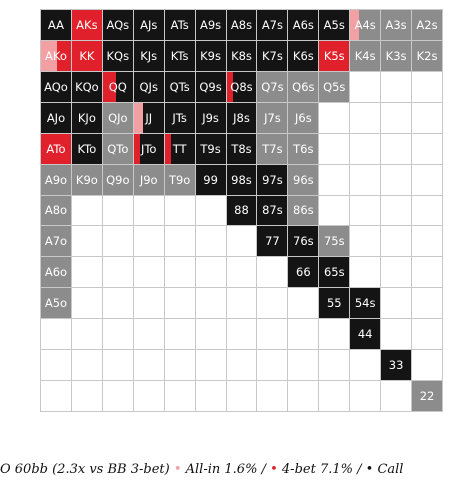 This screenshot has height=489, width=474. Describe the element at coordinates (272, 179) in the screenshot. I see `hand-cell-97s: 97s` at that location.